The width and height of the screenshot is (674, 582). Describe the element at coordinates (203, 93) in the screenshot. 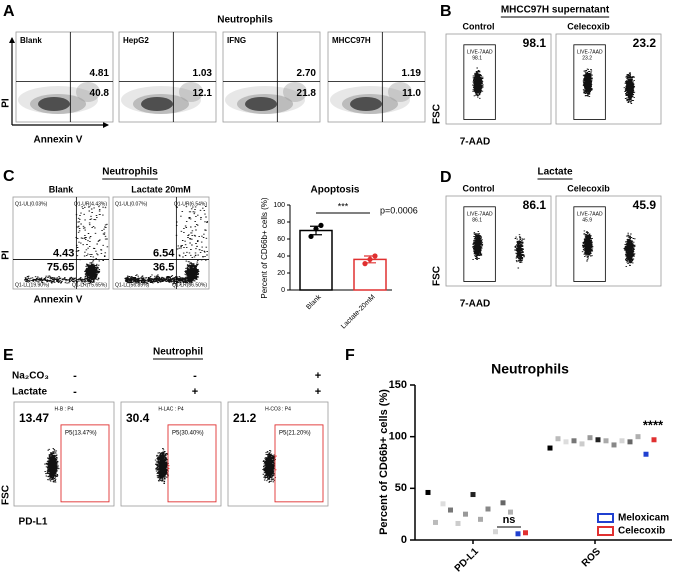

I see `quadrant-value: 12.1` at that location.